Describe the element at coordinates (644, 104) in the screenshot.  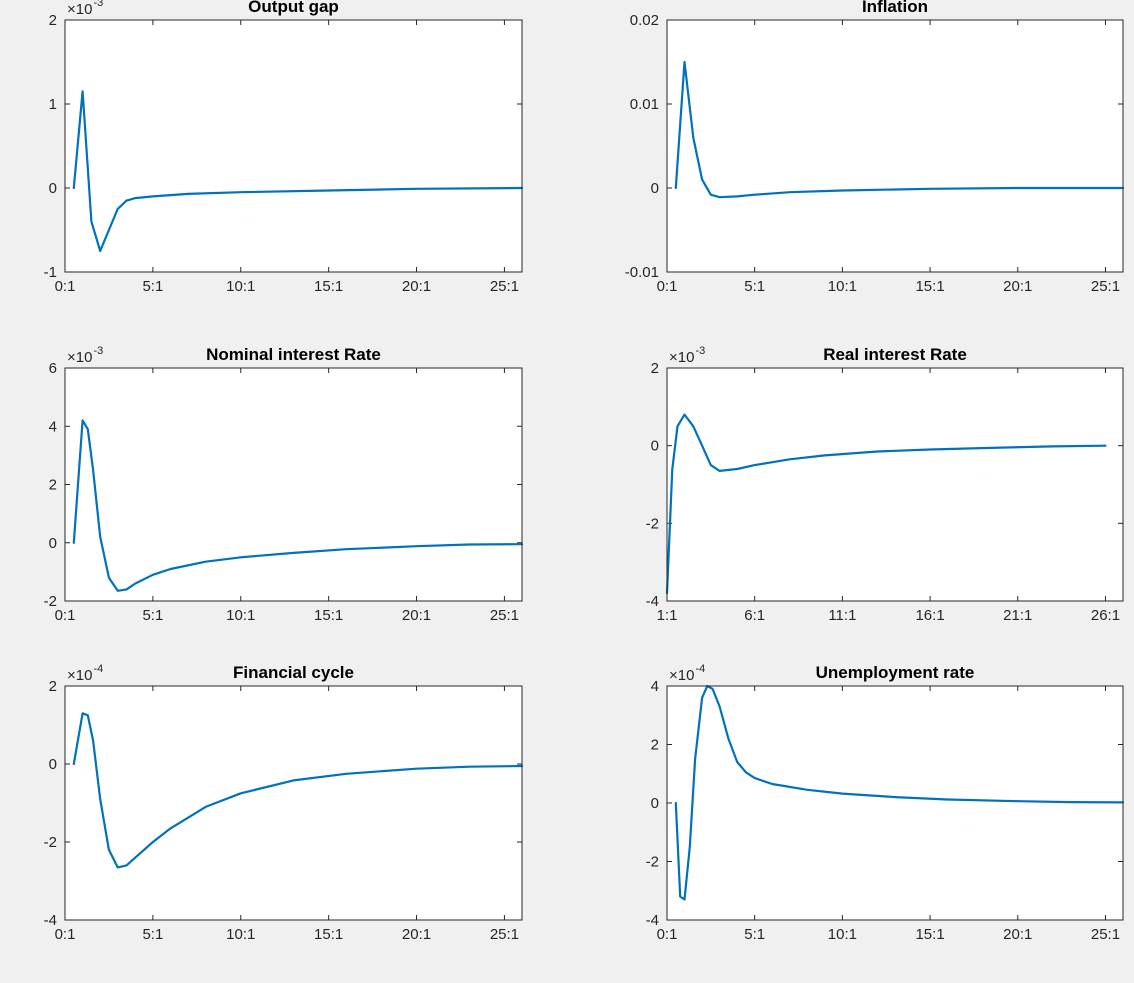
I see `y-tick-label: 0.01` at that location.